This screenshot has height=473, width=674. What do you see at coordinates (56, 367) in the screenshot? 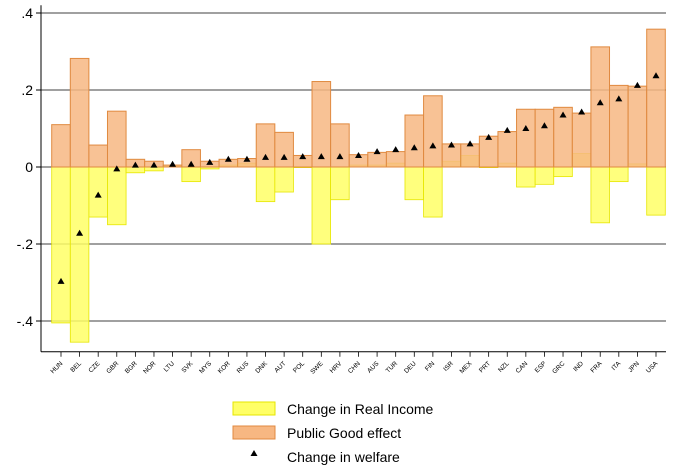
I see `x-tick-label: HUN` at bounding box center [56, 367].